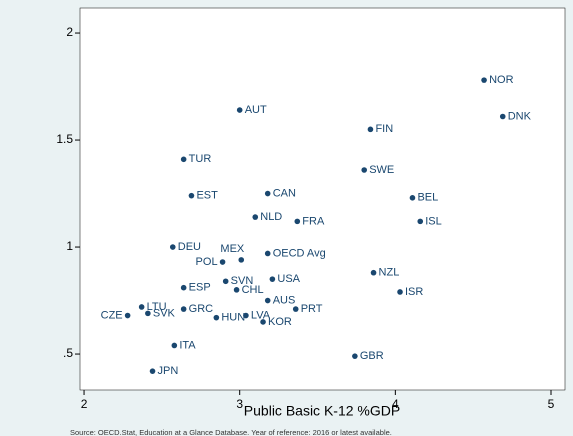 The height and width of the screenshot is (436, 573). I want to click on point-label: DNK, so click(520, 116).